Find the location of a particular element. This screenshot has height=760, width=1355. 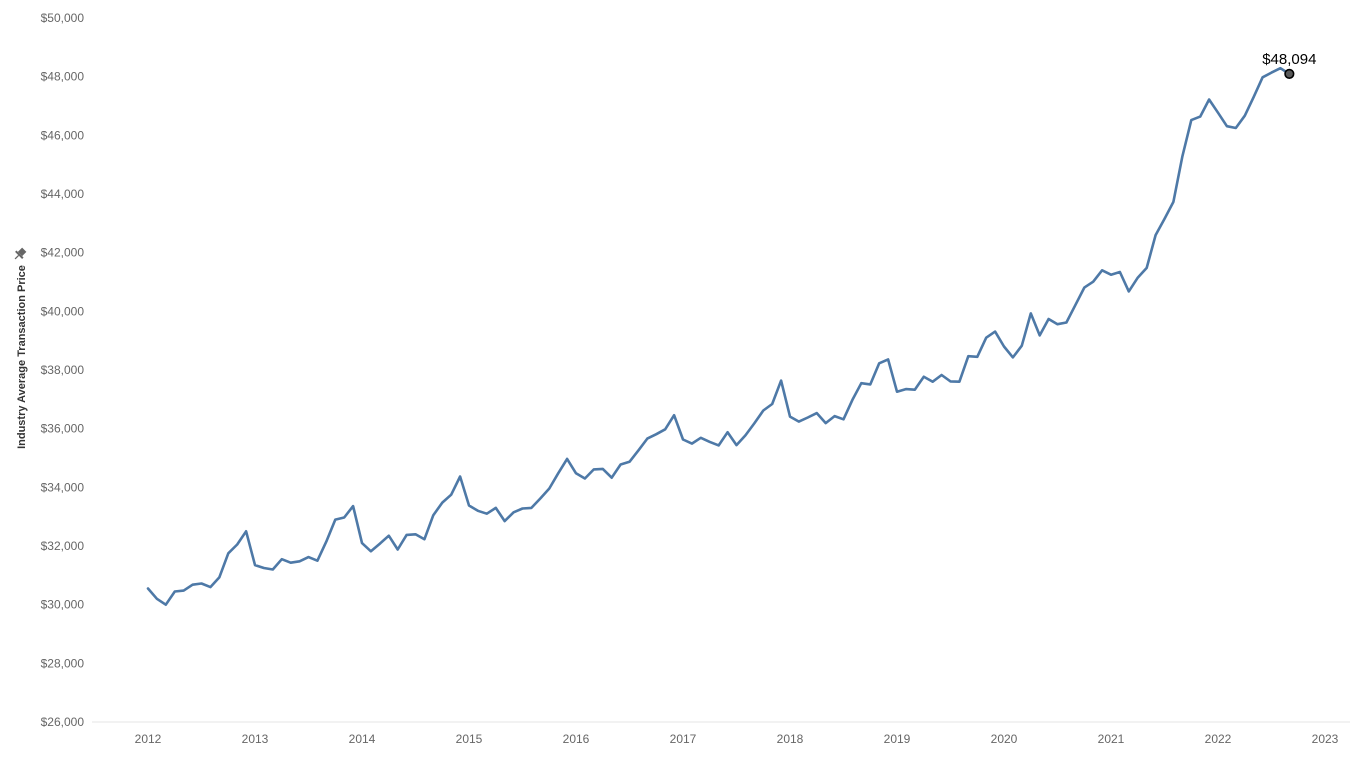

x-tick-label: 2019 is located at coordinates (897, 739).